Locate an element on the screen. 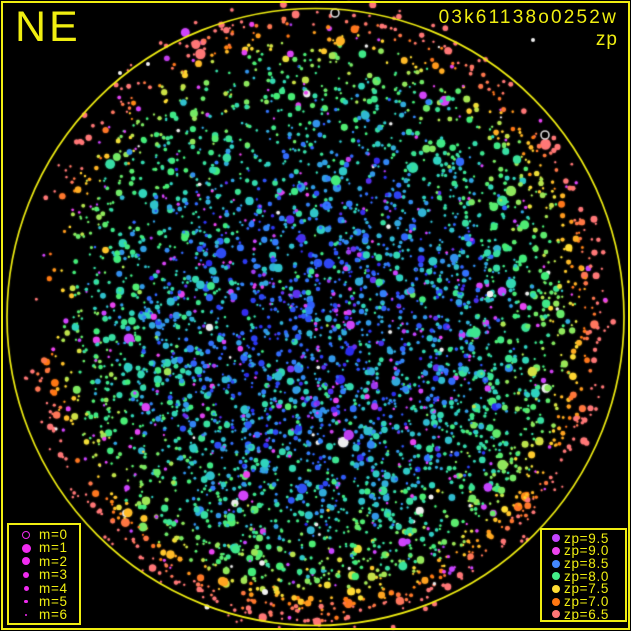  plot-title: 03k61138o0252w is located at coordinates (528, 17).